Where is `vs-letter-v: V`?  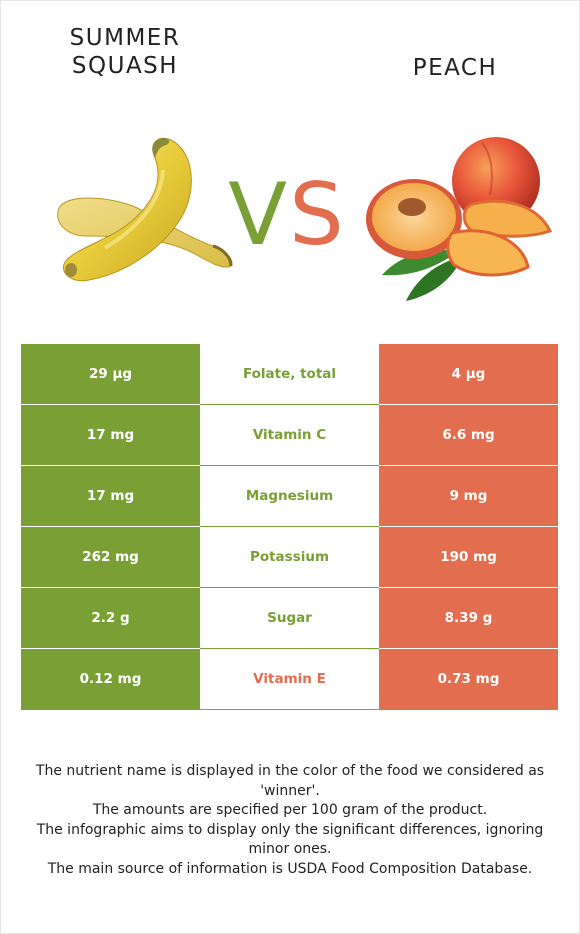
vs-letter-v: V is located at coordinates (259, 215).